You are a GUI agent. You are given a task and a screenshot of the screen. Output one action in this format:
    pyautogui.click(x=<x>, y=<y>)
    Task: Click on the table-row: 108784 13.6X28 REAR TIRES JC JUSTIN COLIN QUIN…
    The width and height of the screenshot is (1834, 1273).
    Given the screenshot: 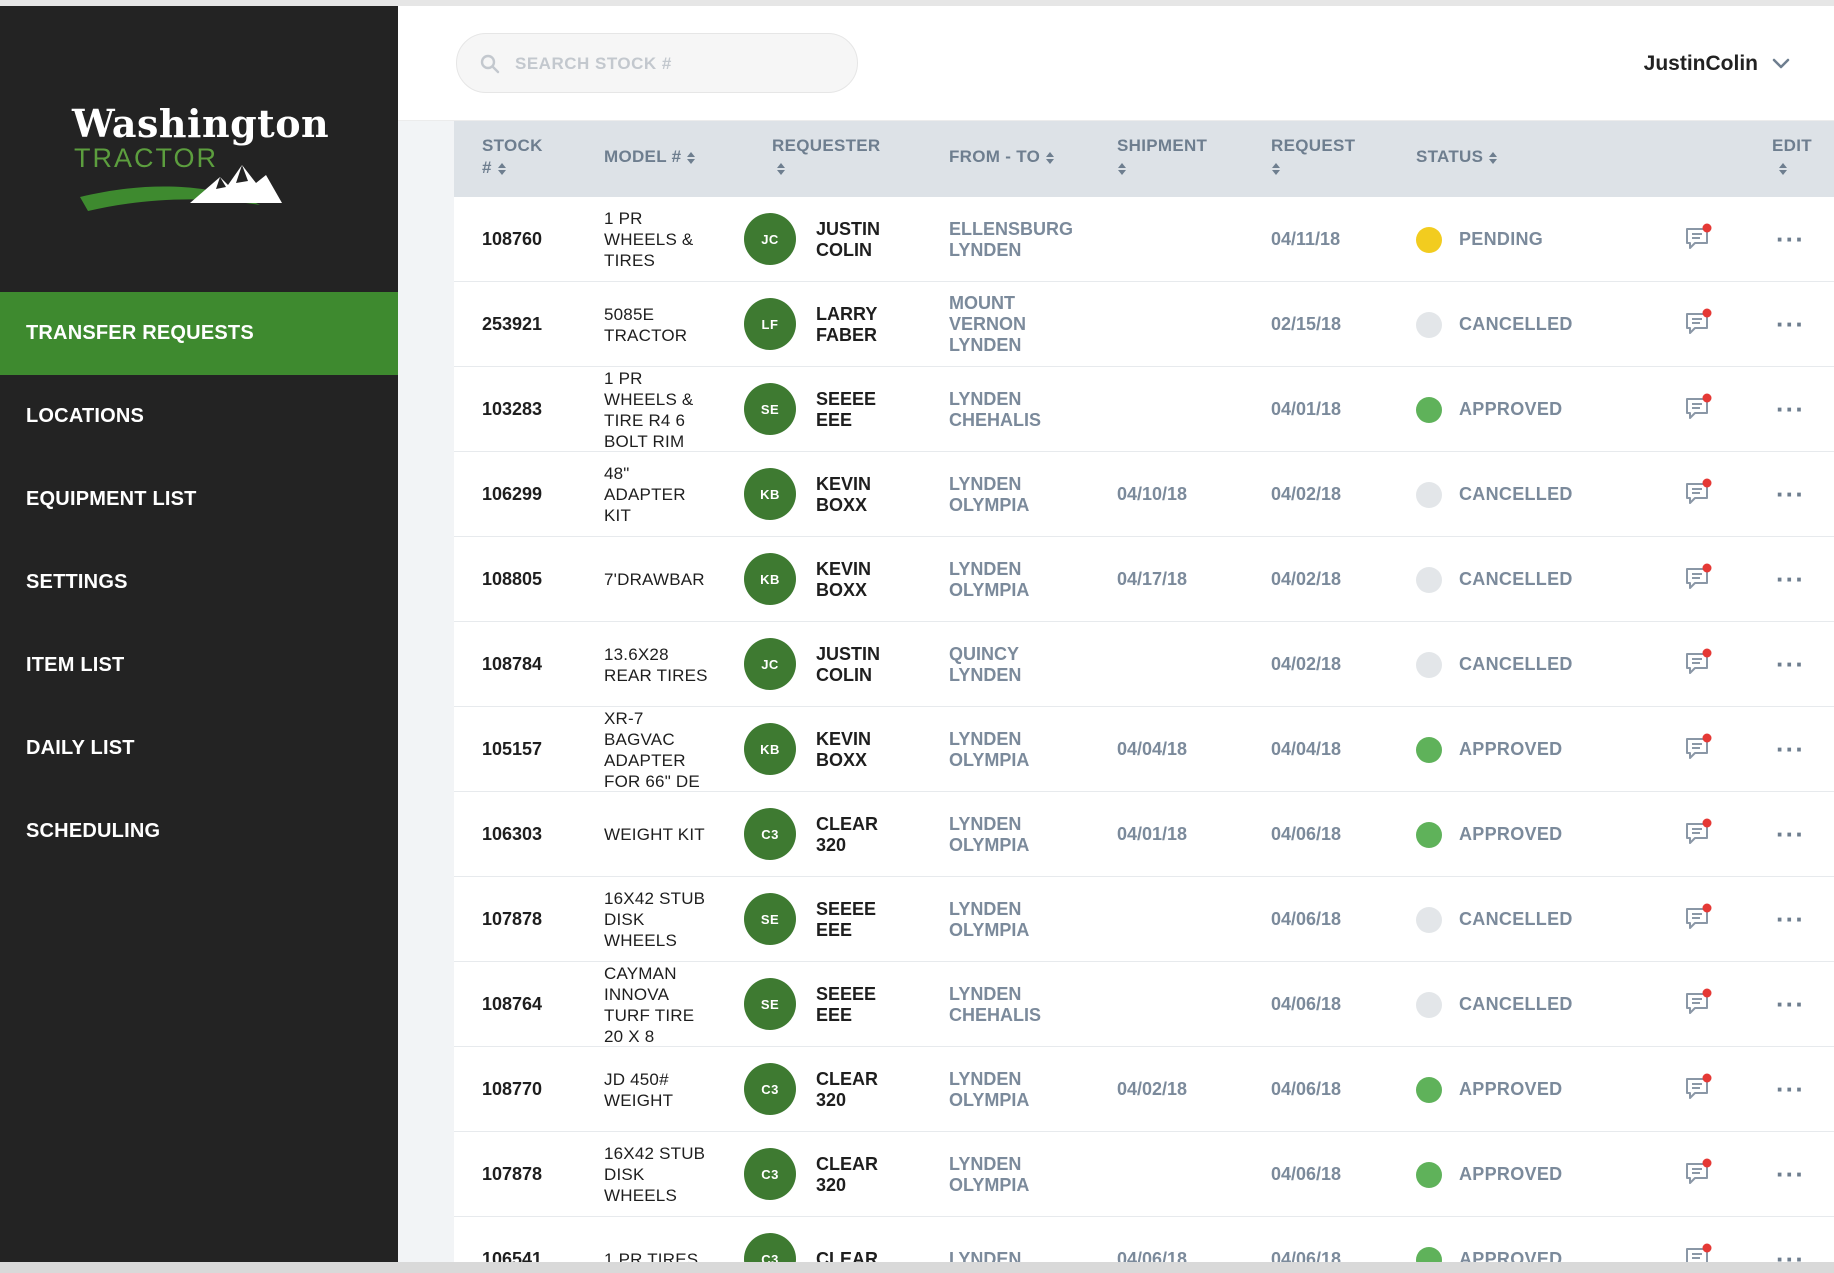 What is the action you would take?
    pyautogui.click(x=1144, y=664)
    